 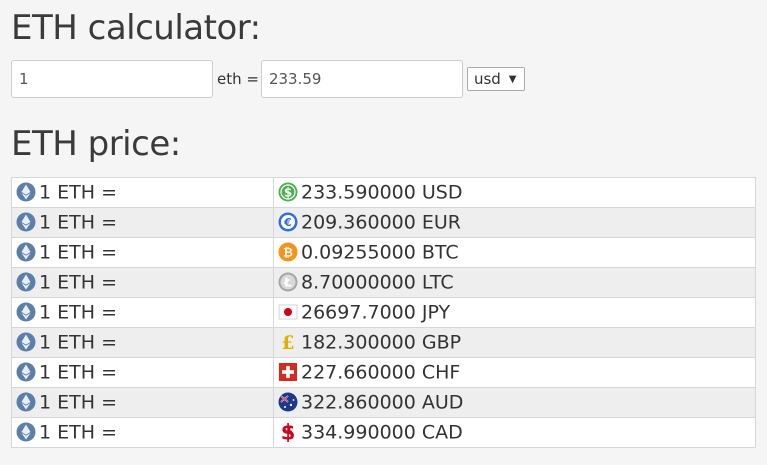 I want to click on table-row: 1 ETH = 322.860000 AUD, so click(x=383, y=402).